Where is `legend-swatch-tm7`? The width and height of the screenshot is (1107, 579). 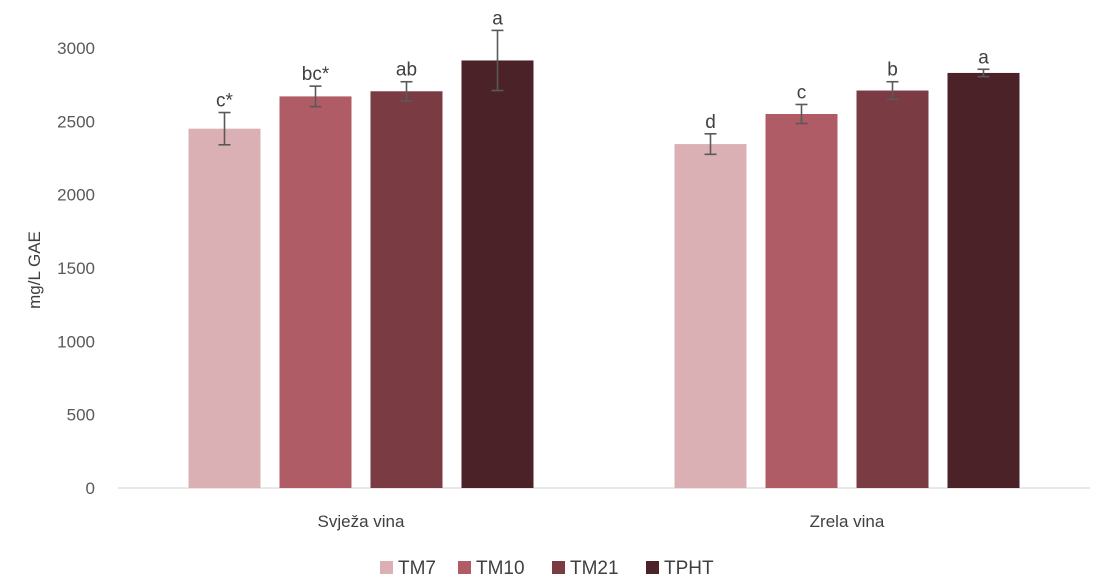 legend-swatch-tm7 is located at coordinates (386, 567).